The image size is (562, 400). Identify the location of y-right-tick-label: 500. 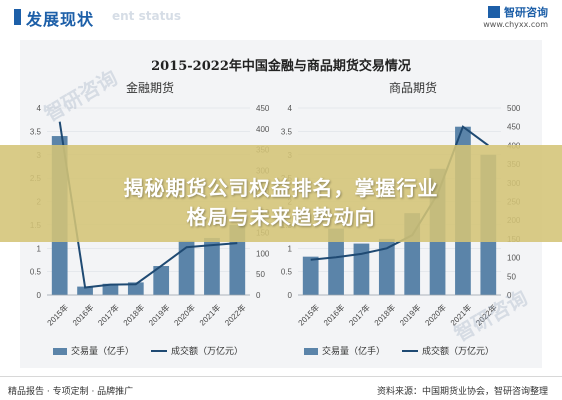
(514, 108).